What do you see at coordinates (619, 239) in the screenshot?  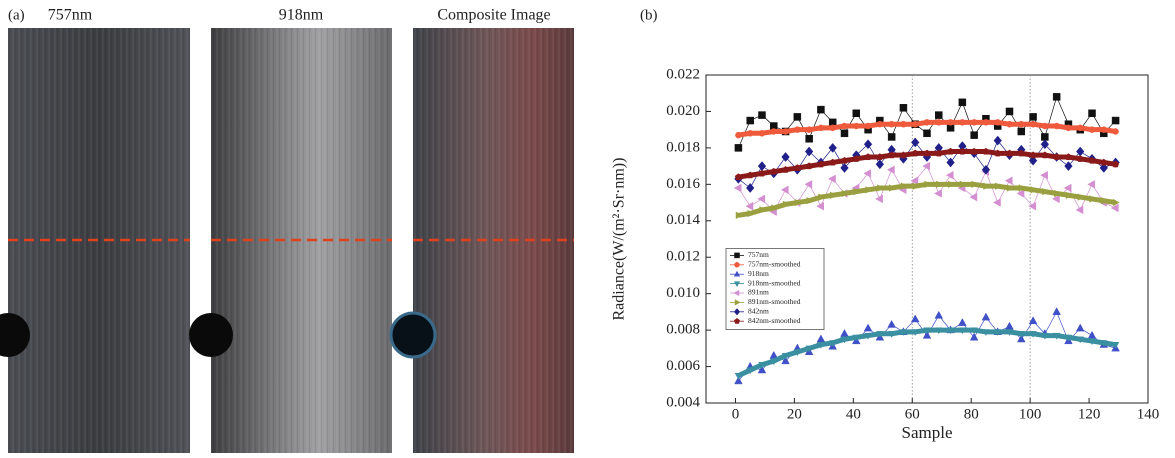 I see `y-axis-label: Radiance(W/(m²·Sr·nm))` at bounding box center [619, 239].